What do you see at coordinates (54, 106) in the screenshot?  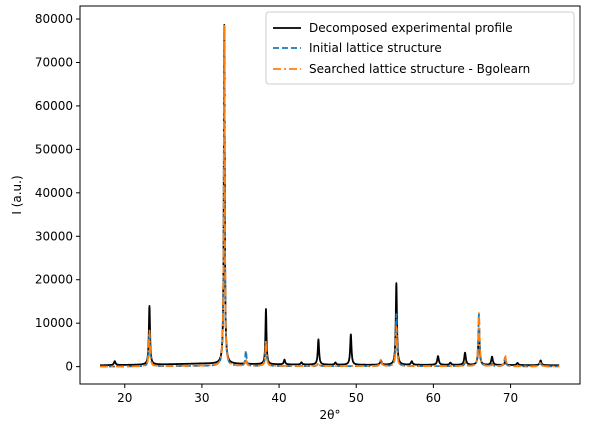 I see `y-tick-label: 60000` at bounding box center [54, 106].